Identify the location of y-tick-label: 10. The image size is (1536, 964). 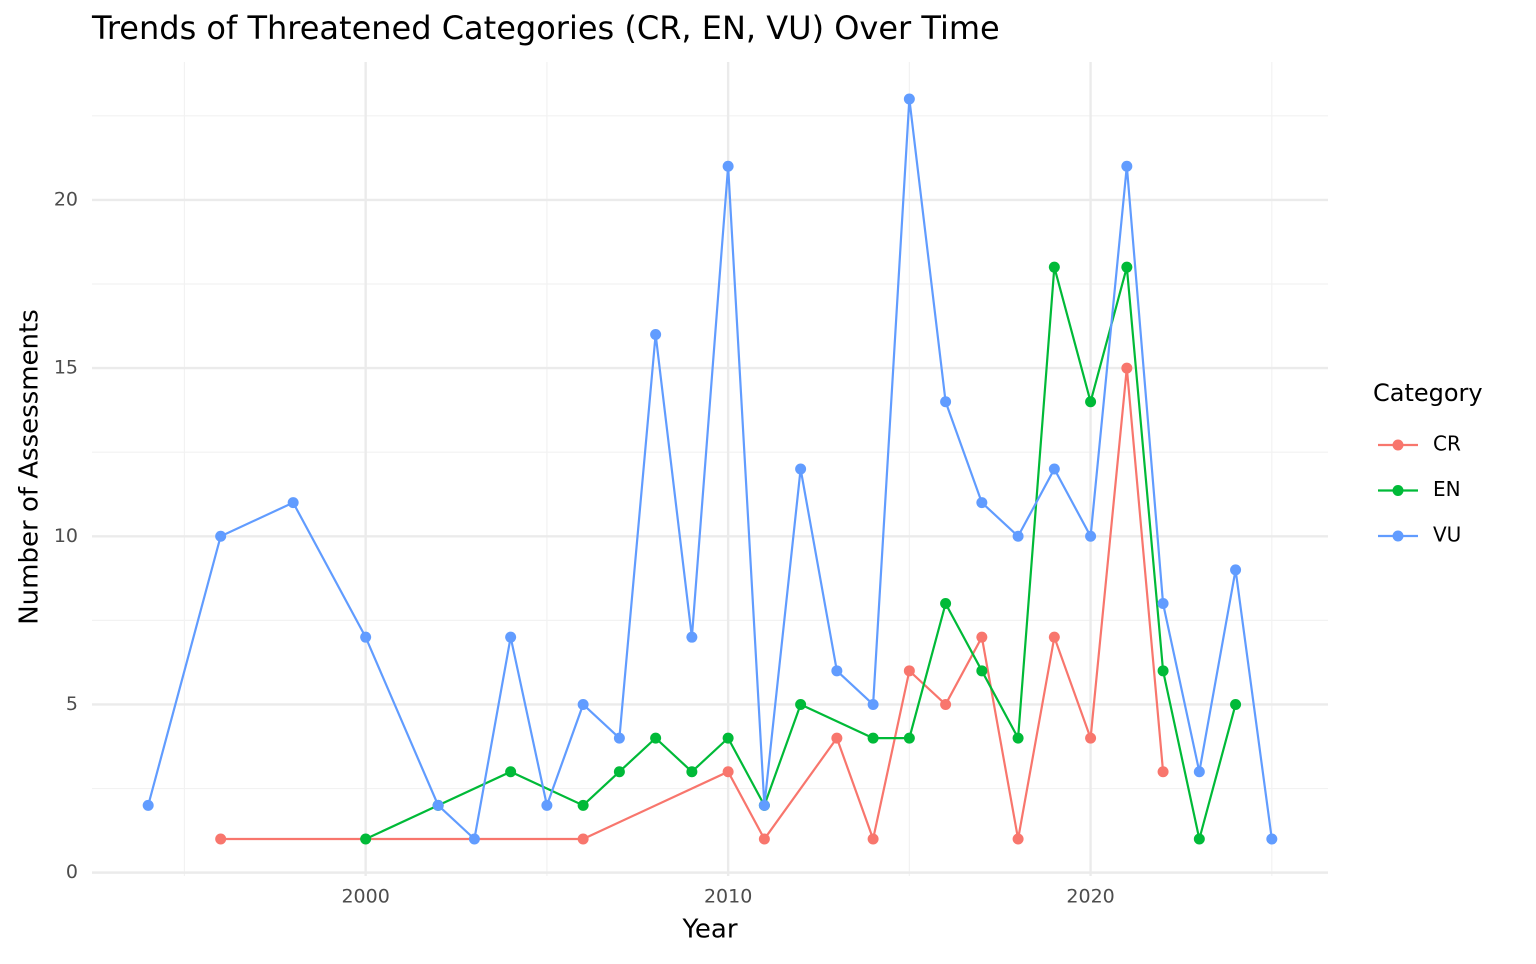
(66, 536).